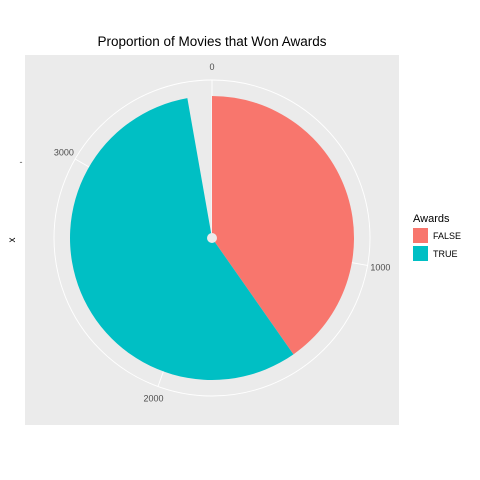 The height and width of the screenshot is (480, 480). What do you see at coordinates (153, 399) in the screenshot?
I see `theta-tick-label: 2000` at bounding box center [153, 399].